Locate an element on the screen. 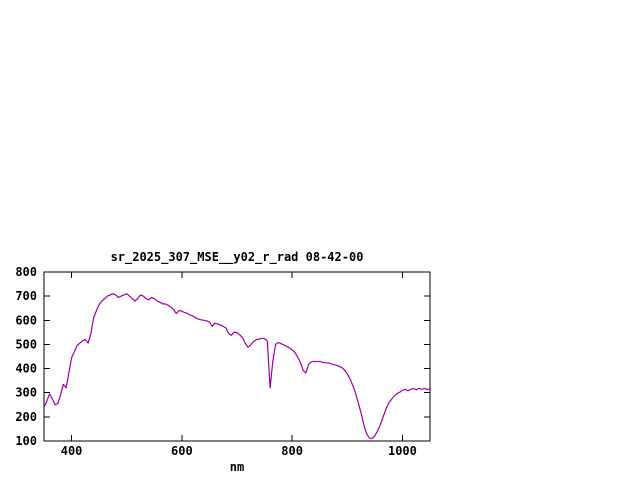 The image size is (640, 480). svg-text: 300 is located at coordinates (26, 393).